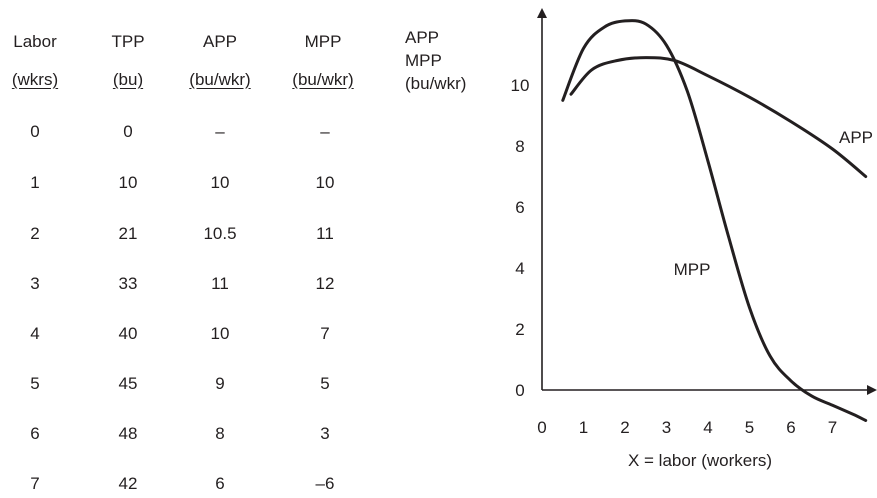  What do you see at coordinates (35, 182) in the screenshot?
I see `table-cell: 1` at bounding box center [35, 182].